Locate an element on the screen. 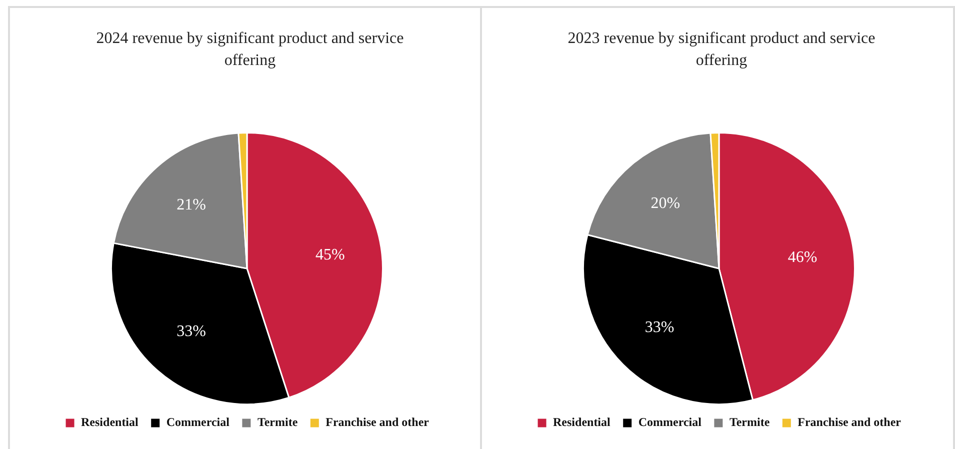  data-label: 20% is located at coordinates (665, 203).